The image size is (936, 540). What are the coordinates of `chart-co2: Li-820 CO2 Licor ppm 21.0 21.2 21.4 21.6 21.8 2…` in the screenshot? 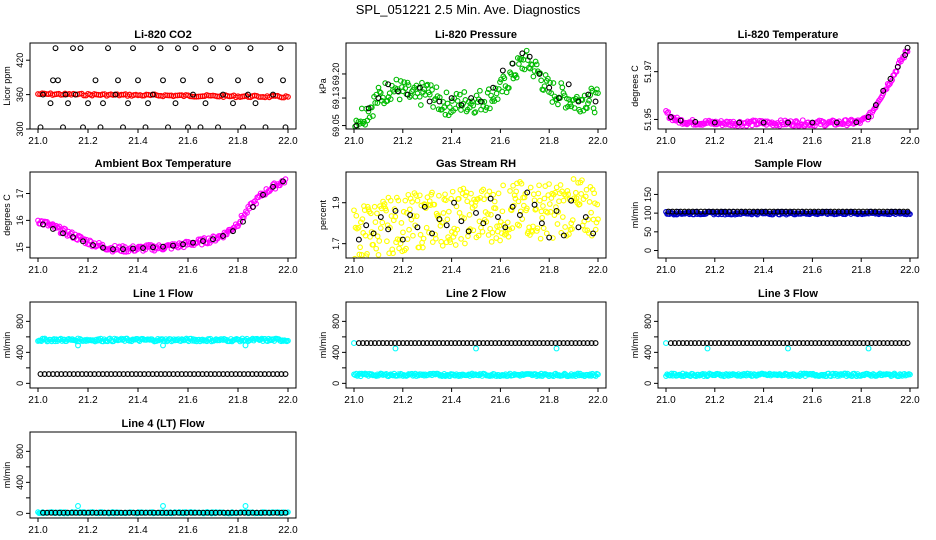 It's located at (150, 88).